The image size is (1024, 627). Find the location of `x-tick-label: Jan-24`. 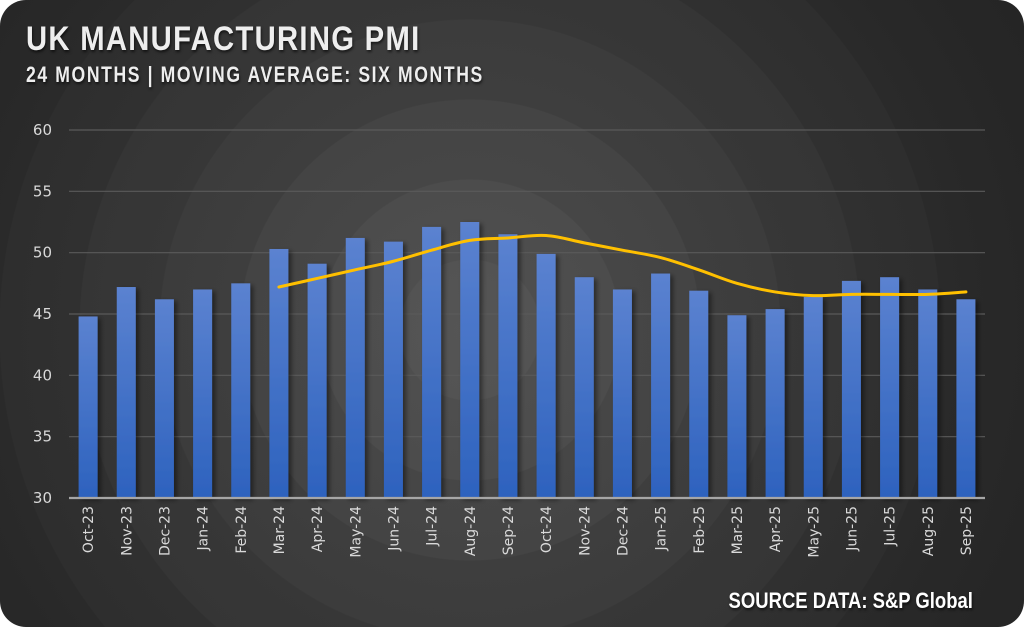

x-tick-label: Jan-24 is located at coordinates (204, 529).